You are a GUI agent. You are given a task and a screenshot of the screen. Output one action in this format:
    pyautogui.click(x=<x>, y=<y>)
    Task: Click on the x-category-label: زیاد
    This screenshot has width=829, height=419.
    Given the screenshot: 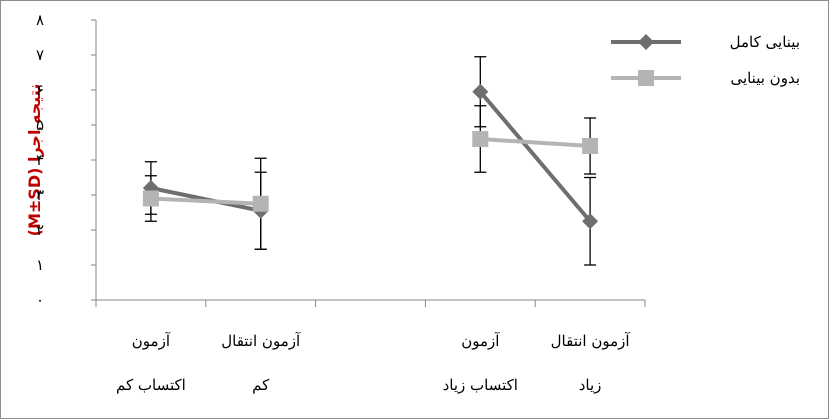 What is the action you would take?
    pyautogui.click(x=590, y=385)
    